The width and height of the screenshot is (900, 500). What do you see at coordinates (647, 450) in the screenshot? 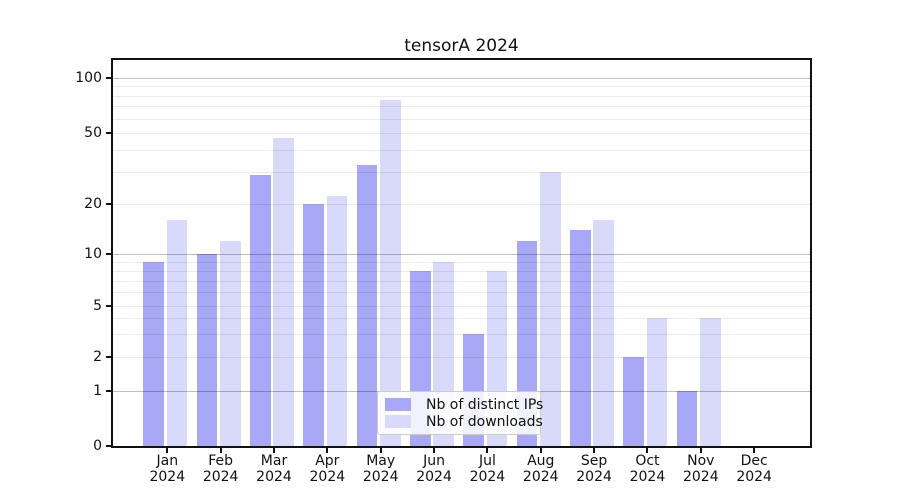
I see `x-tick-oct` at bounding box center [647, 450].